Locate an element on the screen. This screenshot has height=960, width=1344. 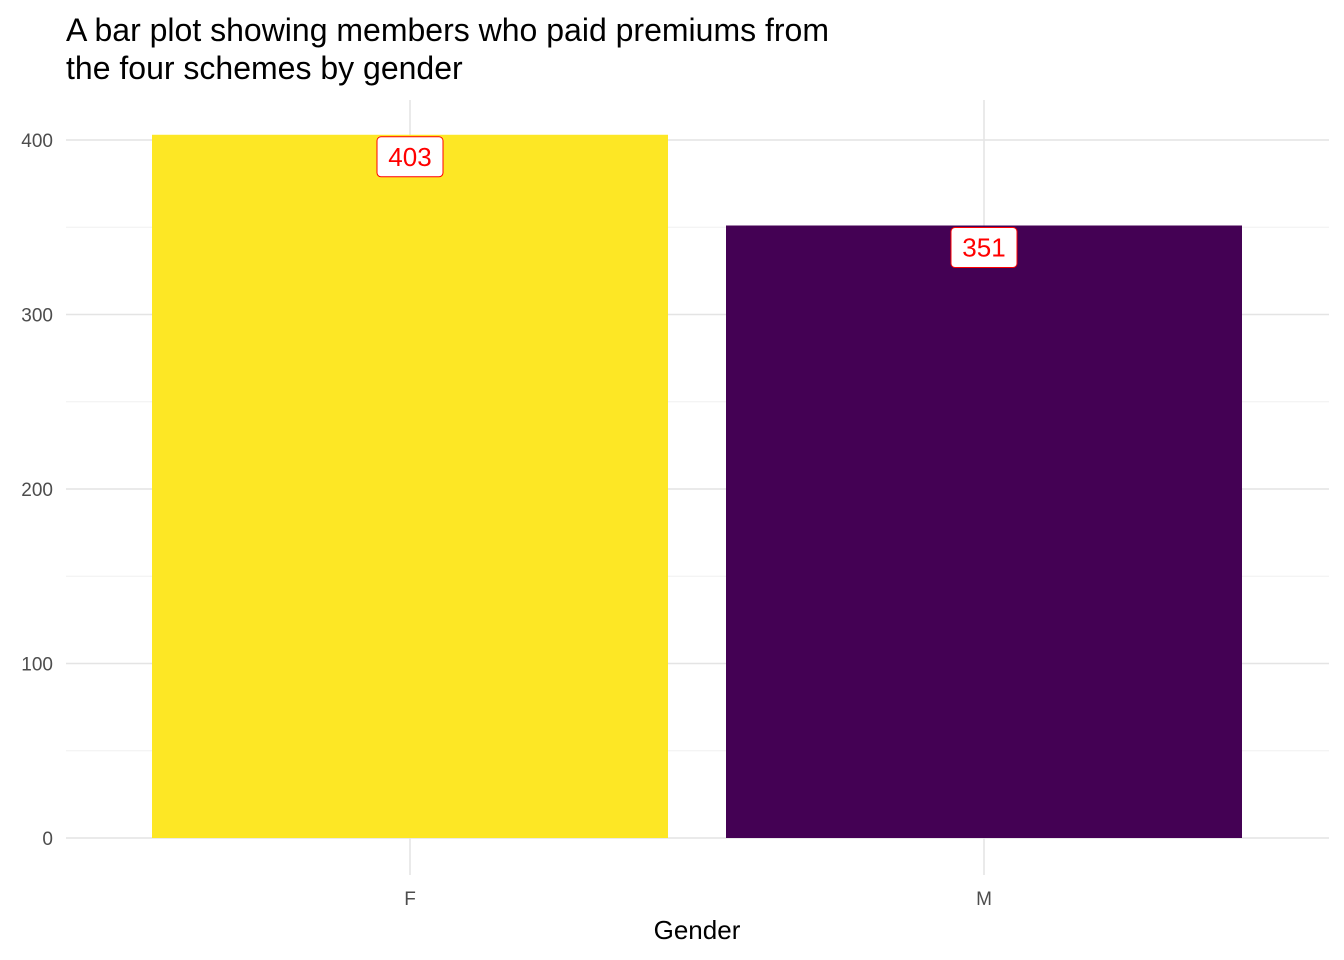
y-tick-label: 0 is located at coordinates (47, 839).